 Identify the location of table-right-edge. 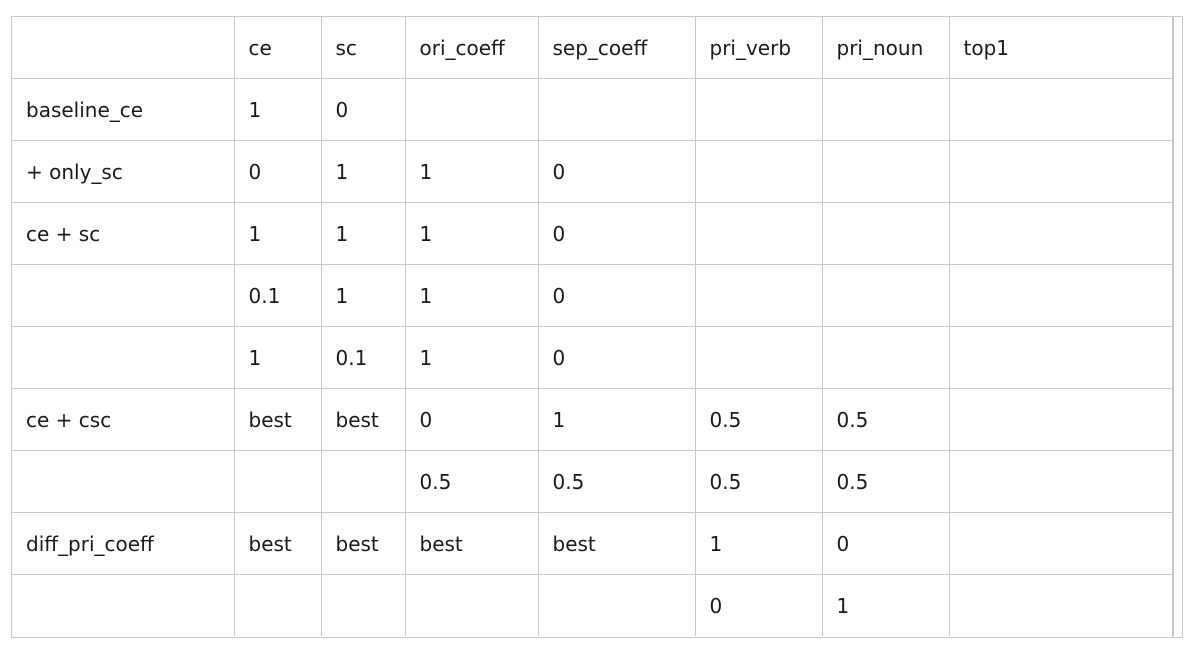
(1177, 327).